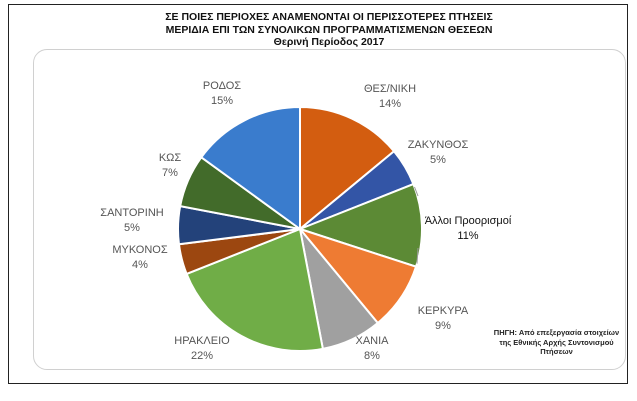  Describe the element at coordinates (390, 89) in the screenshot. I see `slice-label-θες-νικη: ΘΕΣ/ΝΙΚΗ` at that location.